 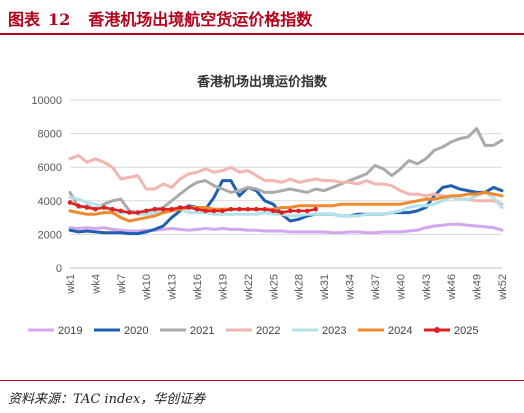 I want to click on x-tick-label: wk22, so click(x=249, y=287).